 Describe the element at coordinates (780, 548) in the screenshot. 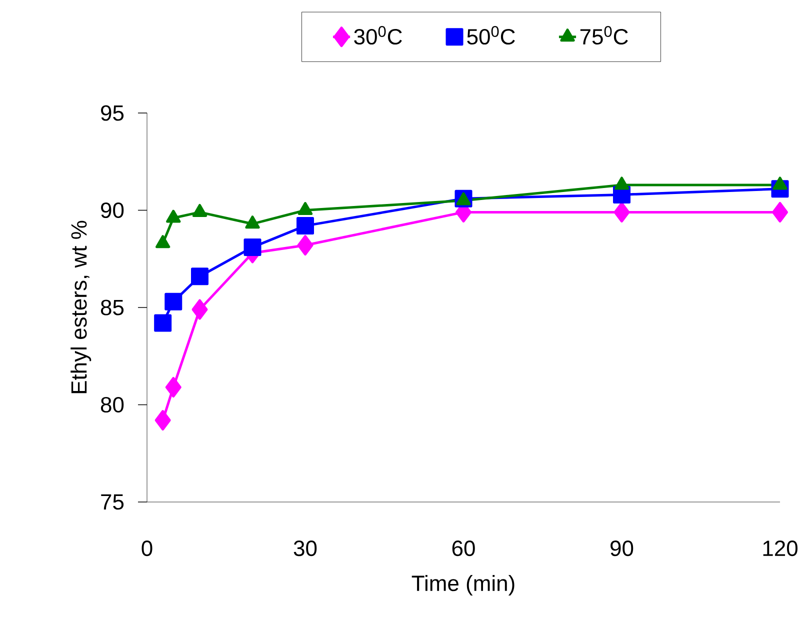

I see `x-tick-label: 120` at that location.